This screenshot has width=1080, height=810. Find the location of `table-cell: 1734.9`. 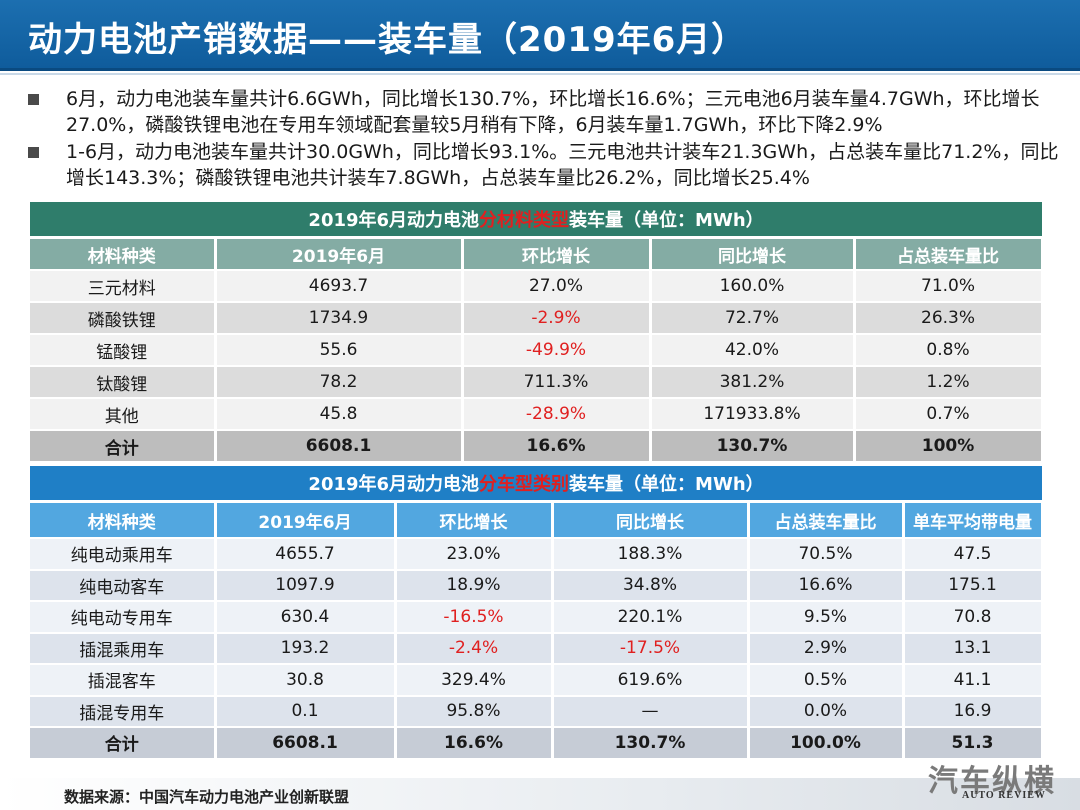

table-cell: 1734.9 is located at coordinates (339, 317).